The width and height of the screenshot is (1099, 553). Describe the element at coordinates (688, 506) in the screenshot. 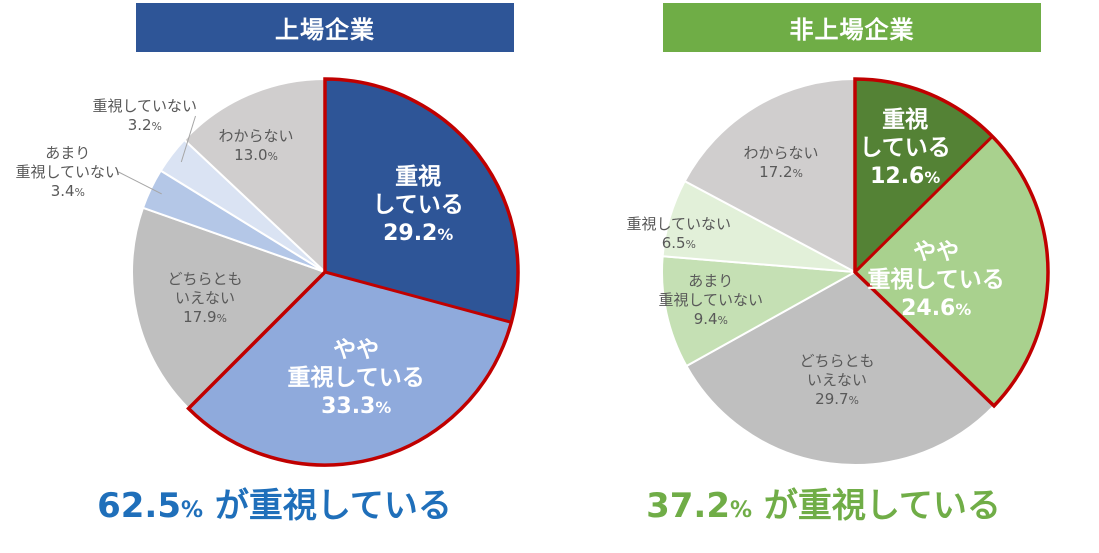

I see `unlisted-summary-value: 37.2` at that location.